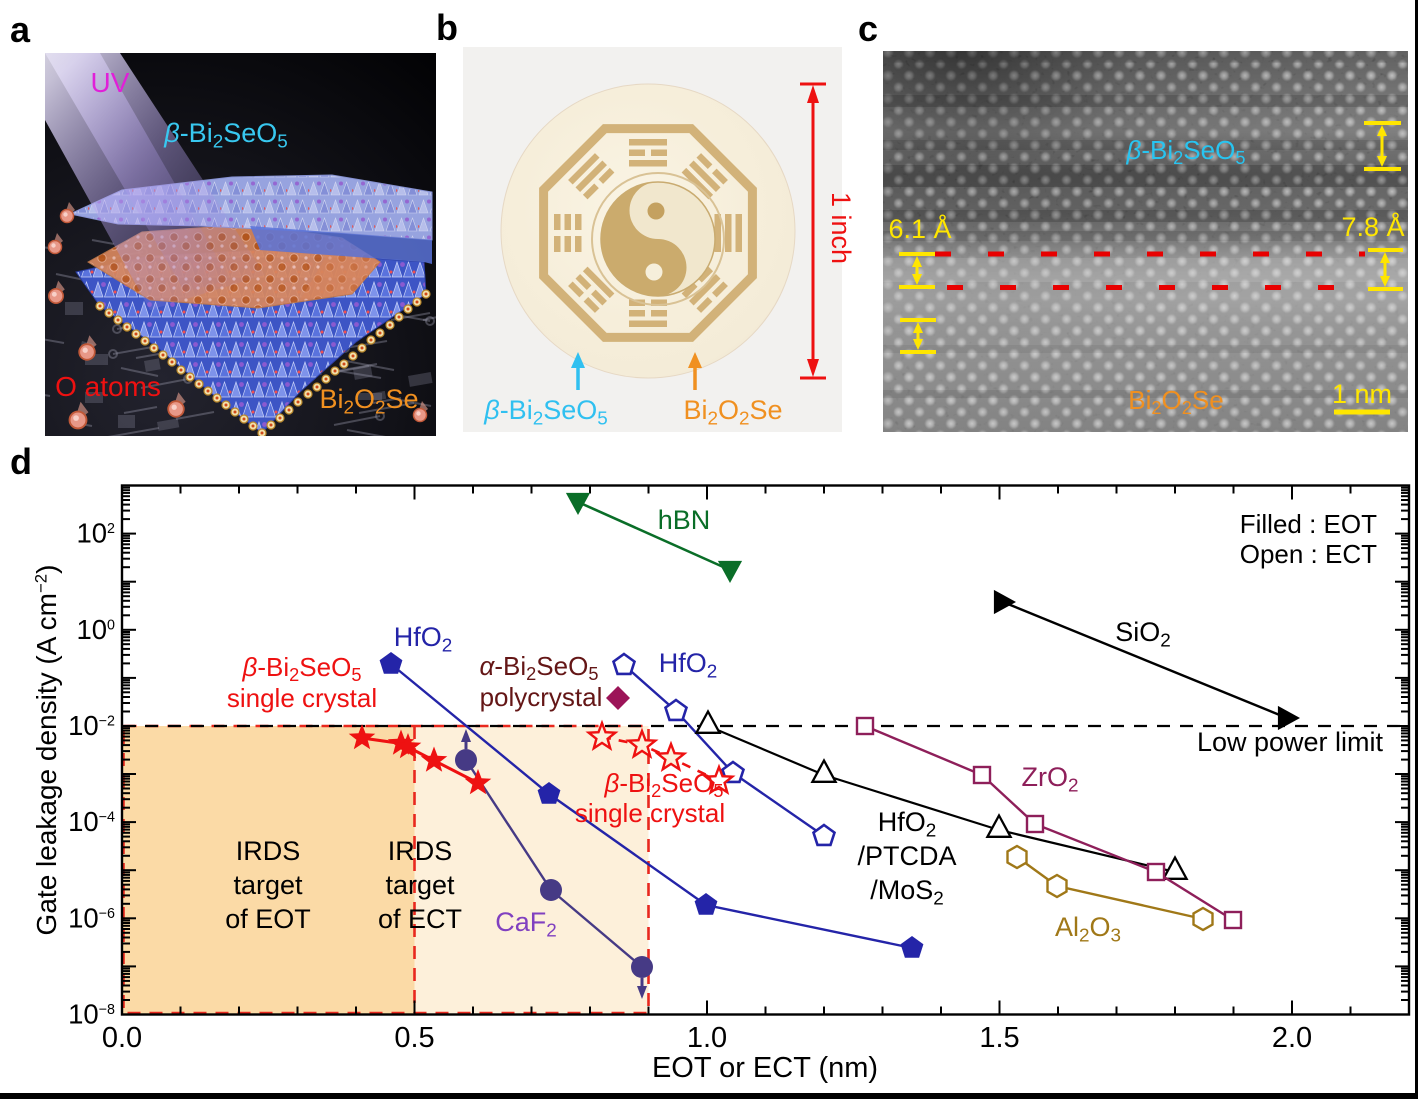 The height and width of the screenshot is (1104, 1418). What do you see at coordinates (110, 82) in the screenshot?
I see `svg-text: UV` at bounding box center [110, 82].